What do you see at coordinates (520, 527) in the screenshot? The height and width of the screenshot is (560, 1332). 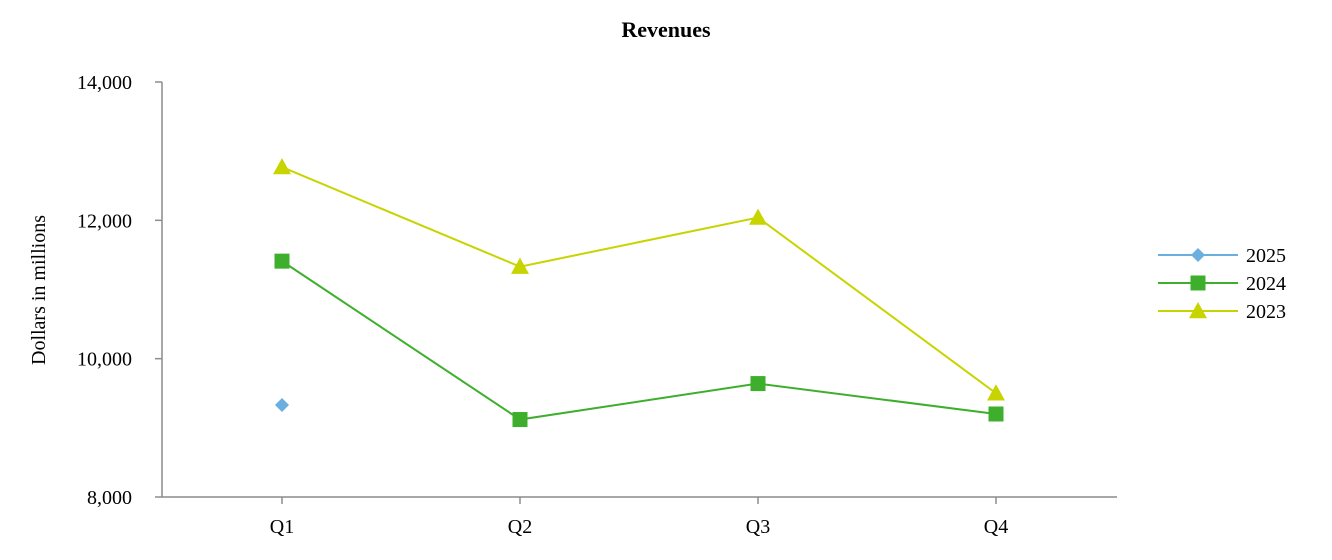 I see `x-tick-label: Q2` at bounding box center [520, 527].